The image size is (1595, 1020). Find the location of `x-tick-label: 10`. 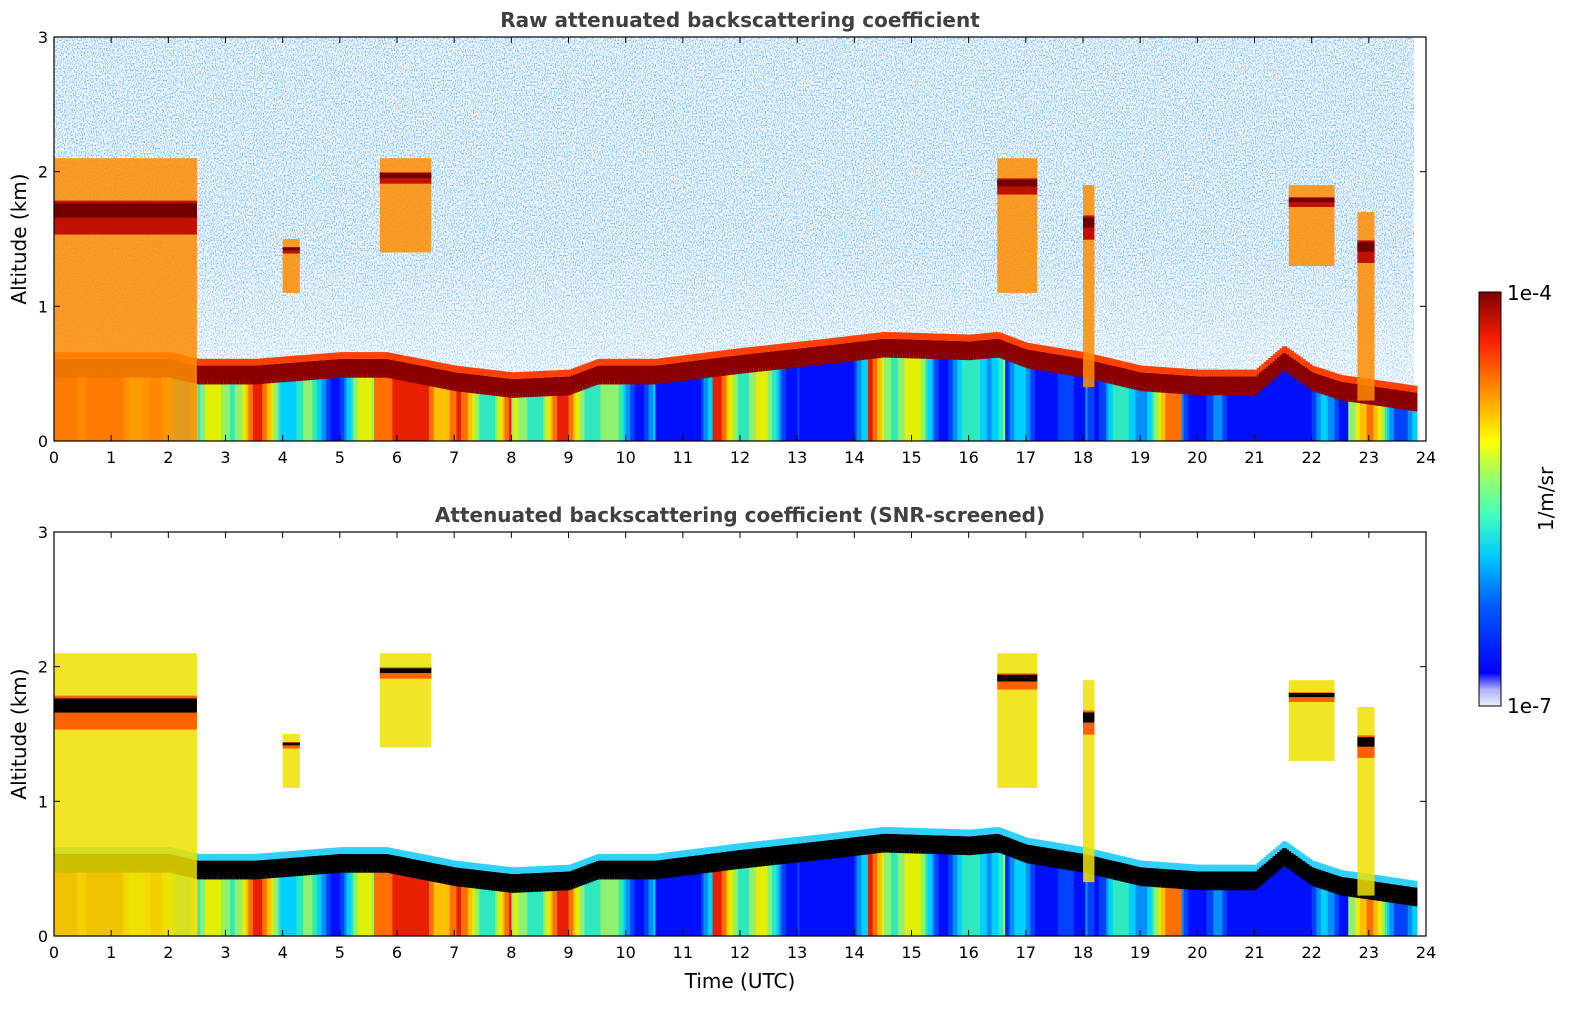

x-tick-label: 10 is located at coordinates (625, 952).